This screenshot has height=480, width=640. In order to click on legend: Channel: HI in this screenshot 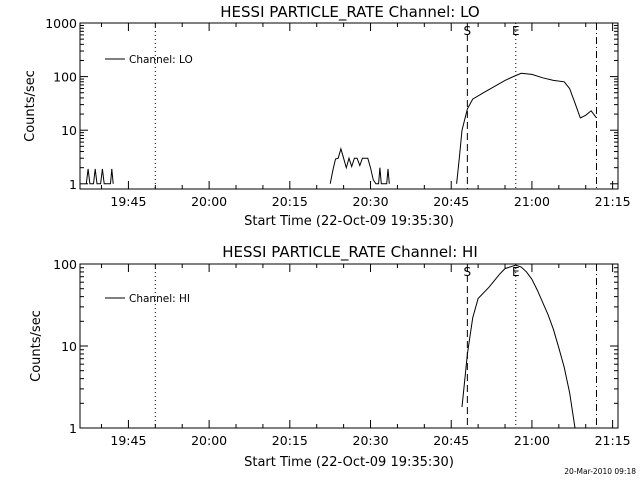, I will do `click(147, 299)`.